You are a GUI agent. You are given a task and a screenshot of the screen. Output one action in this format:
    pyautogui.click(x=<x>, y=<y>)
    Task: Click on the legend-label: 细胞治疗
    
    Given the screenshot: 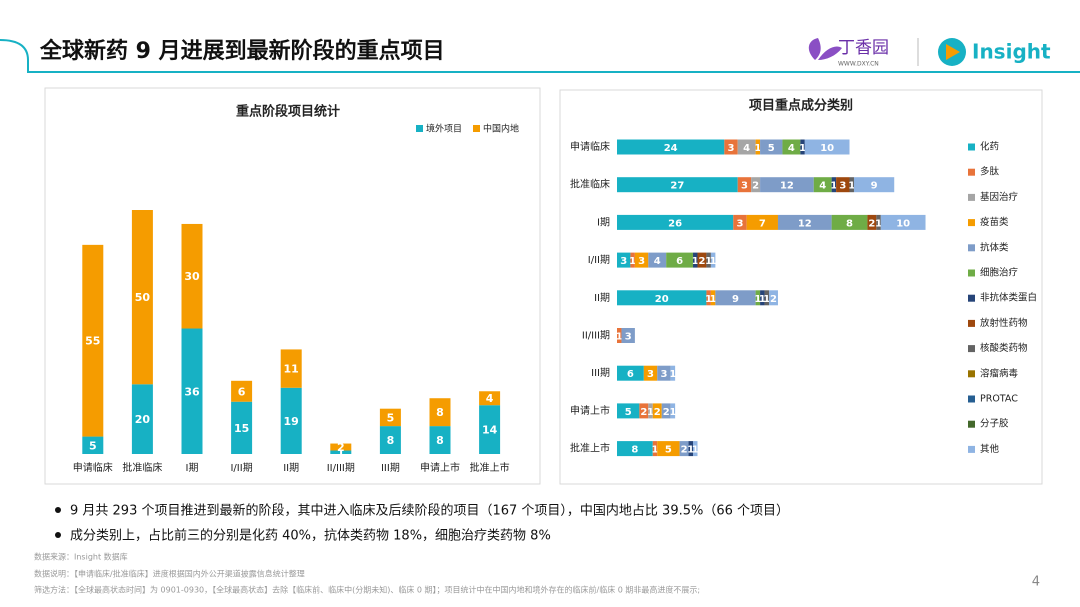 What is the action you would take?
    pyautogui.click(x=999, y=273)
    